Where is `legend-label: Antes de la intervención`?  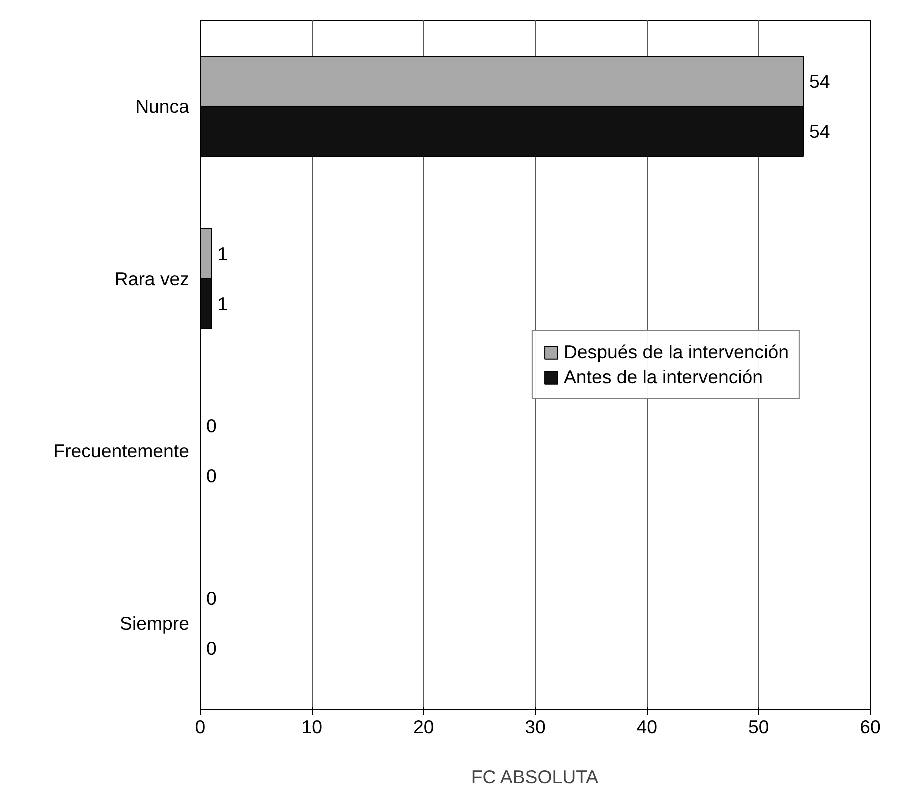 legend-label: Antes de la intervención is located at coordinates (664, 377).